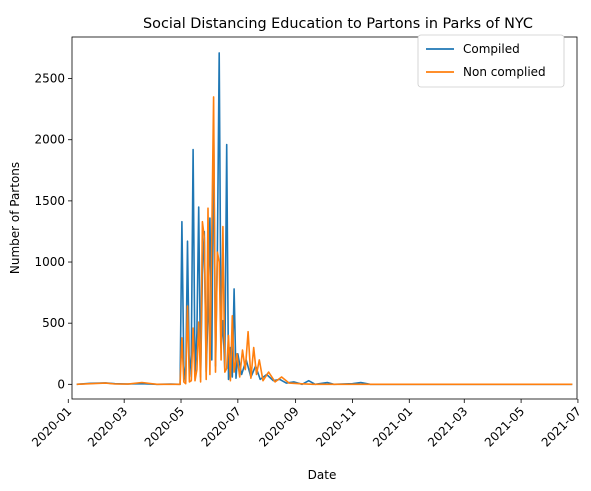 The height and width of the screenshot is (491, 591). What do you see at coordinates (61, 384) in the screenshot?
I see `y-tick-label: 0` at bounding box center [61, 384].